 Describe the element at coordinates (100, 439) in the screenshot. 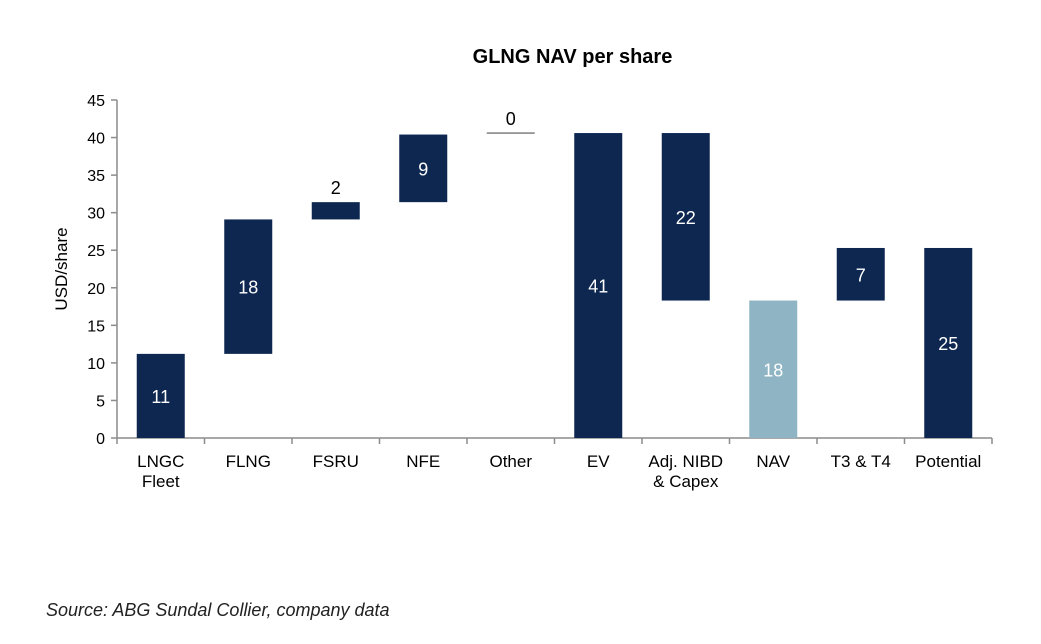

I see `y-tick-label: 0` at that location.